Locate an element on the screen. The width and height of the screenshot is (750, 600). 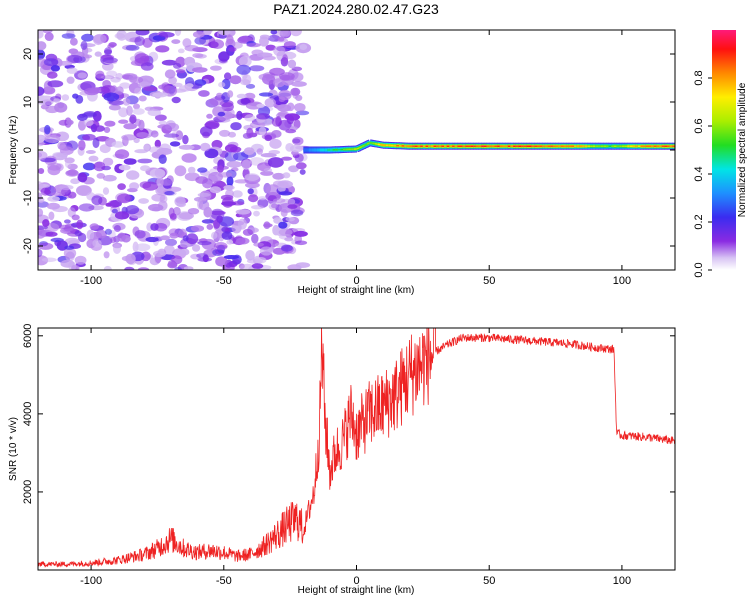
y-tick-label: 4000 is located at coordinates (28, 414).